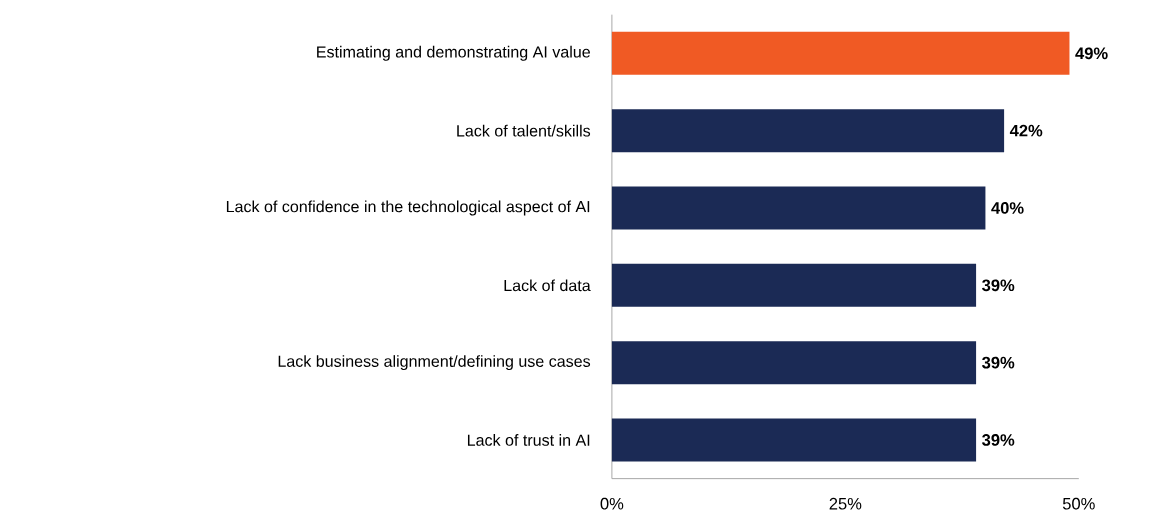 This screenshot has height=531, width=1155. I want to click on data-label: 42%, so click(1026, 130).